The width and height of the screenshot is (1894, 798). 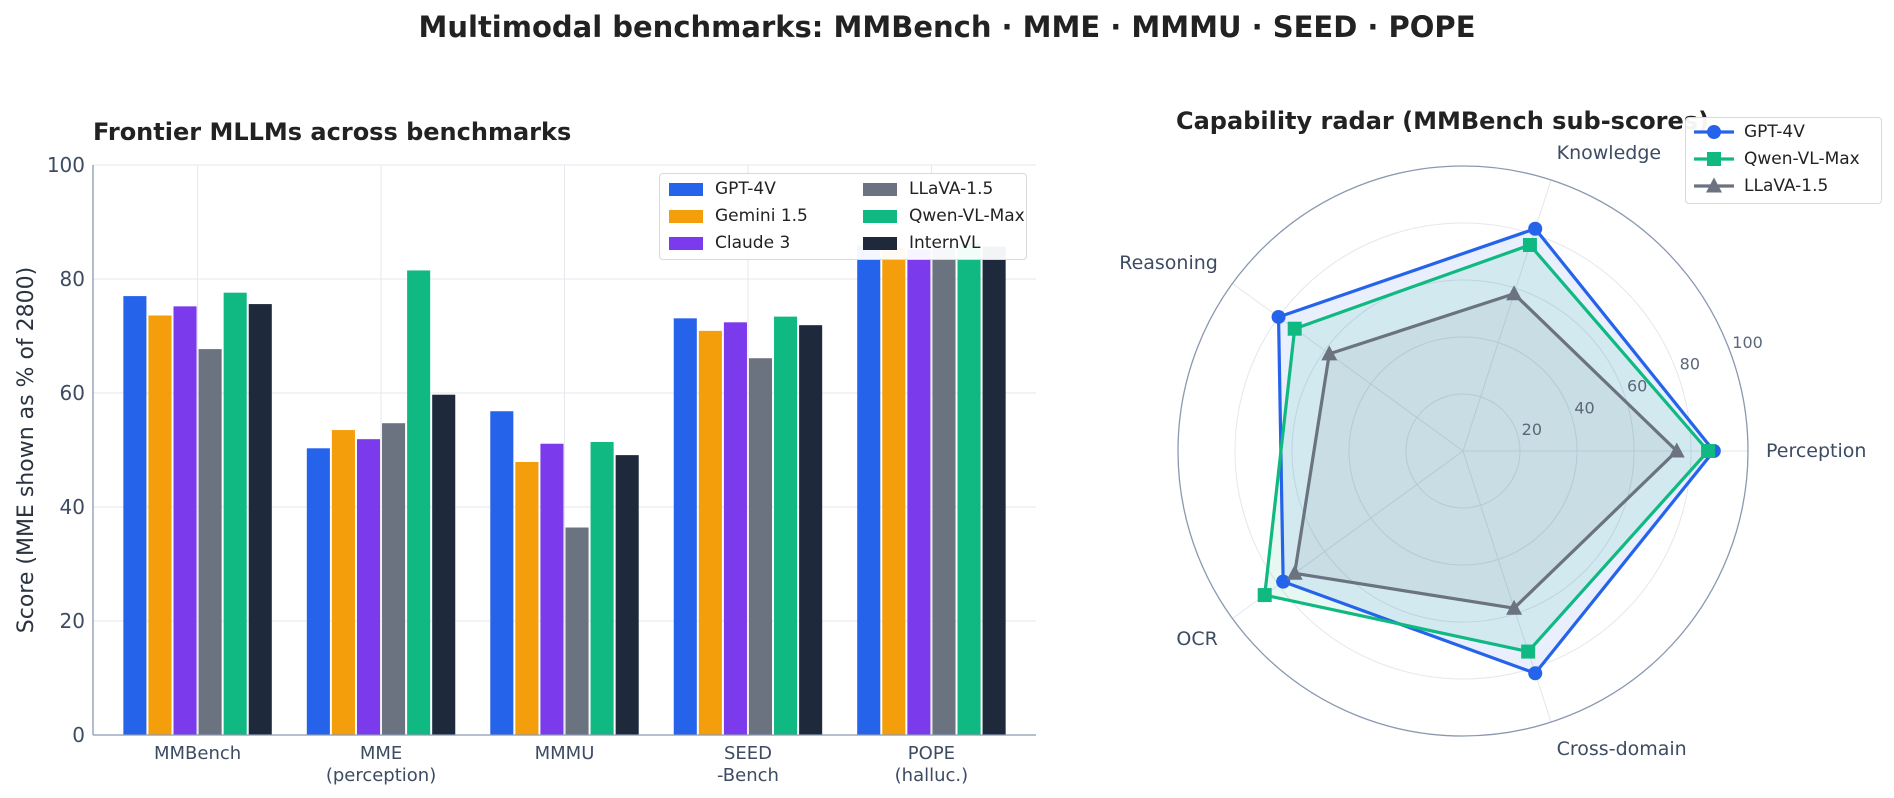 What do you see at coordinates (577, 631) in the screenshot?
I see `bar-llava-1-5-mmmu` at bounding box center [577, 631].